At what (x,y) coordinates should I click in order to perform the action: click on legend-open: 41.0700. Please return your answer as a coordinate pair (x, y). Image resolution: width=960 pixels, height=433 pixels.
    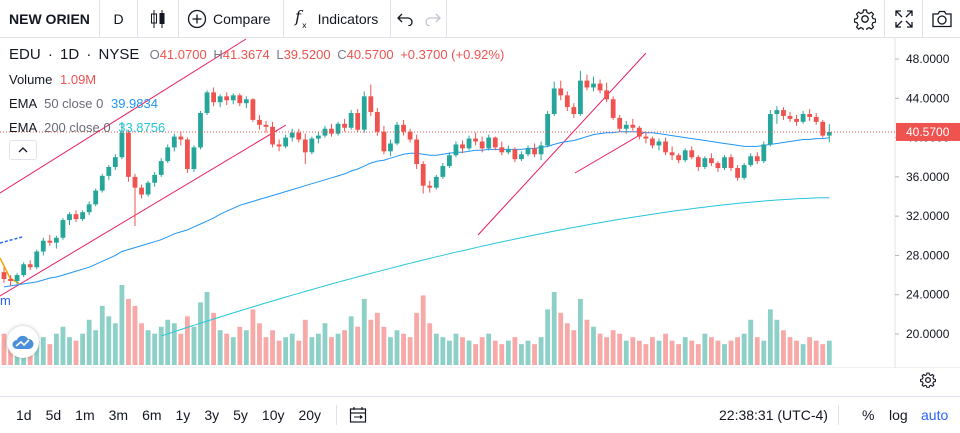
    Looking at the image, I should click on (183, 54).